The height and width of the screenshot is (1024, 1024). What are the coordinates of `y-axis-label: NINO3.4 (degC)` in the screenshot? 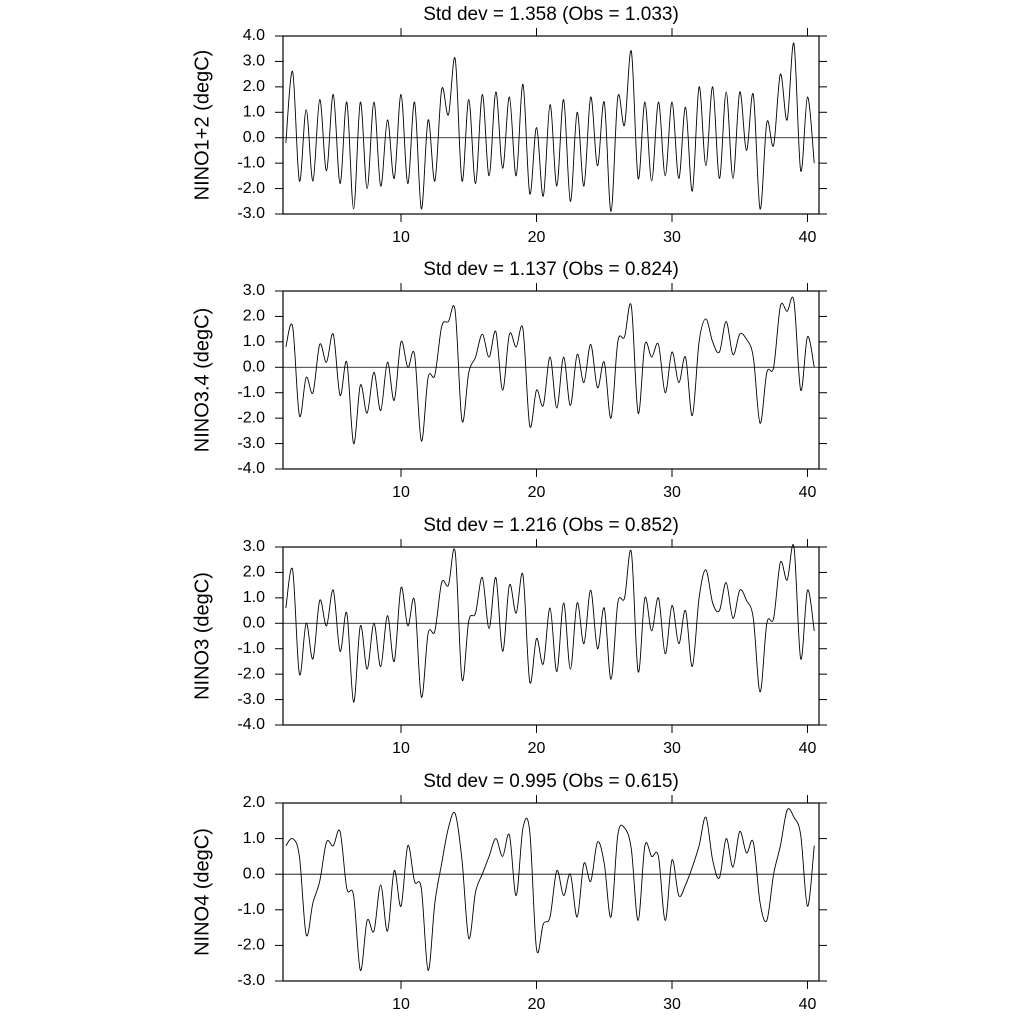 It's located at (202, 380).